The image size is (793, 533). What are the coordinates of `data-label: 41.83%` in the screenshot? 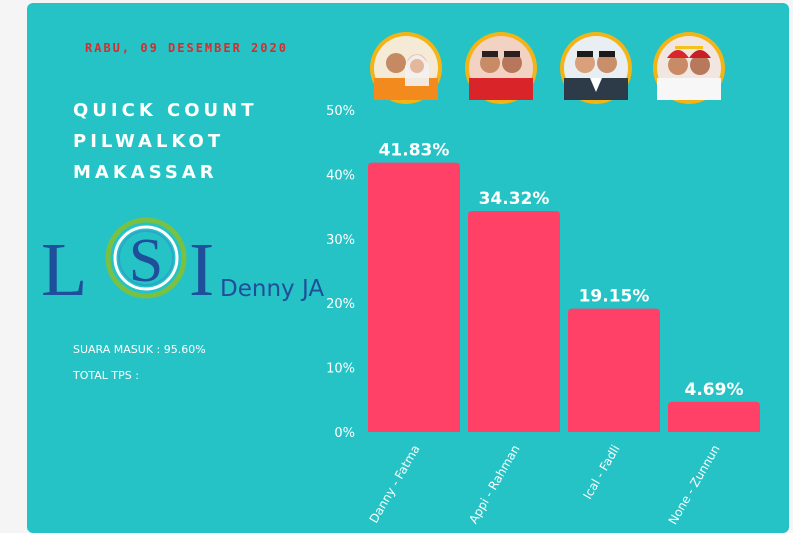 It's located at (414, 151).